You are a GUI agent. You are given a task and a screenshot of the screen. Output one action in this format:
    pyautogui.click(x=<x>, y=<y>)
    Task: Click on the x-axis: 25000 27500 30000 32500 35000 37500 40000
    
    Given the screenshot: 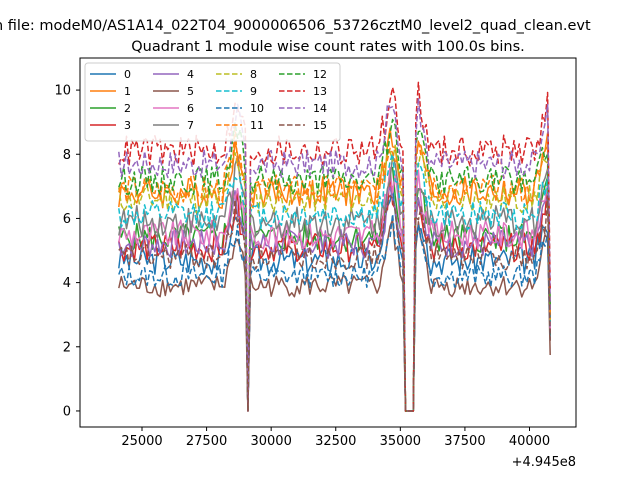 What is the action you would take?
    pyautogui.click(x=335, y=438)
    